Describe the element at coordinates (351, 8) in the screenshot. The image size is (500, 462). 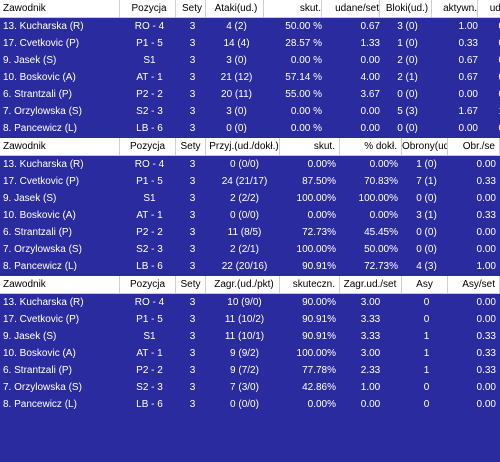
I see `column-header: udane/set` at that location.